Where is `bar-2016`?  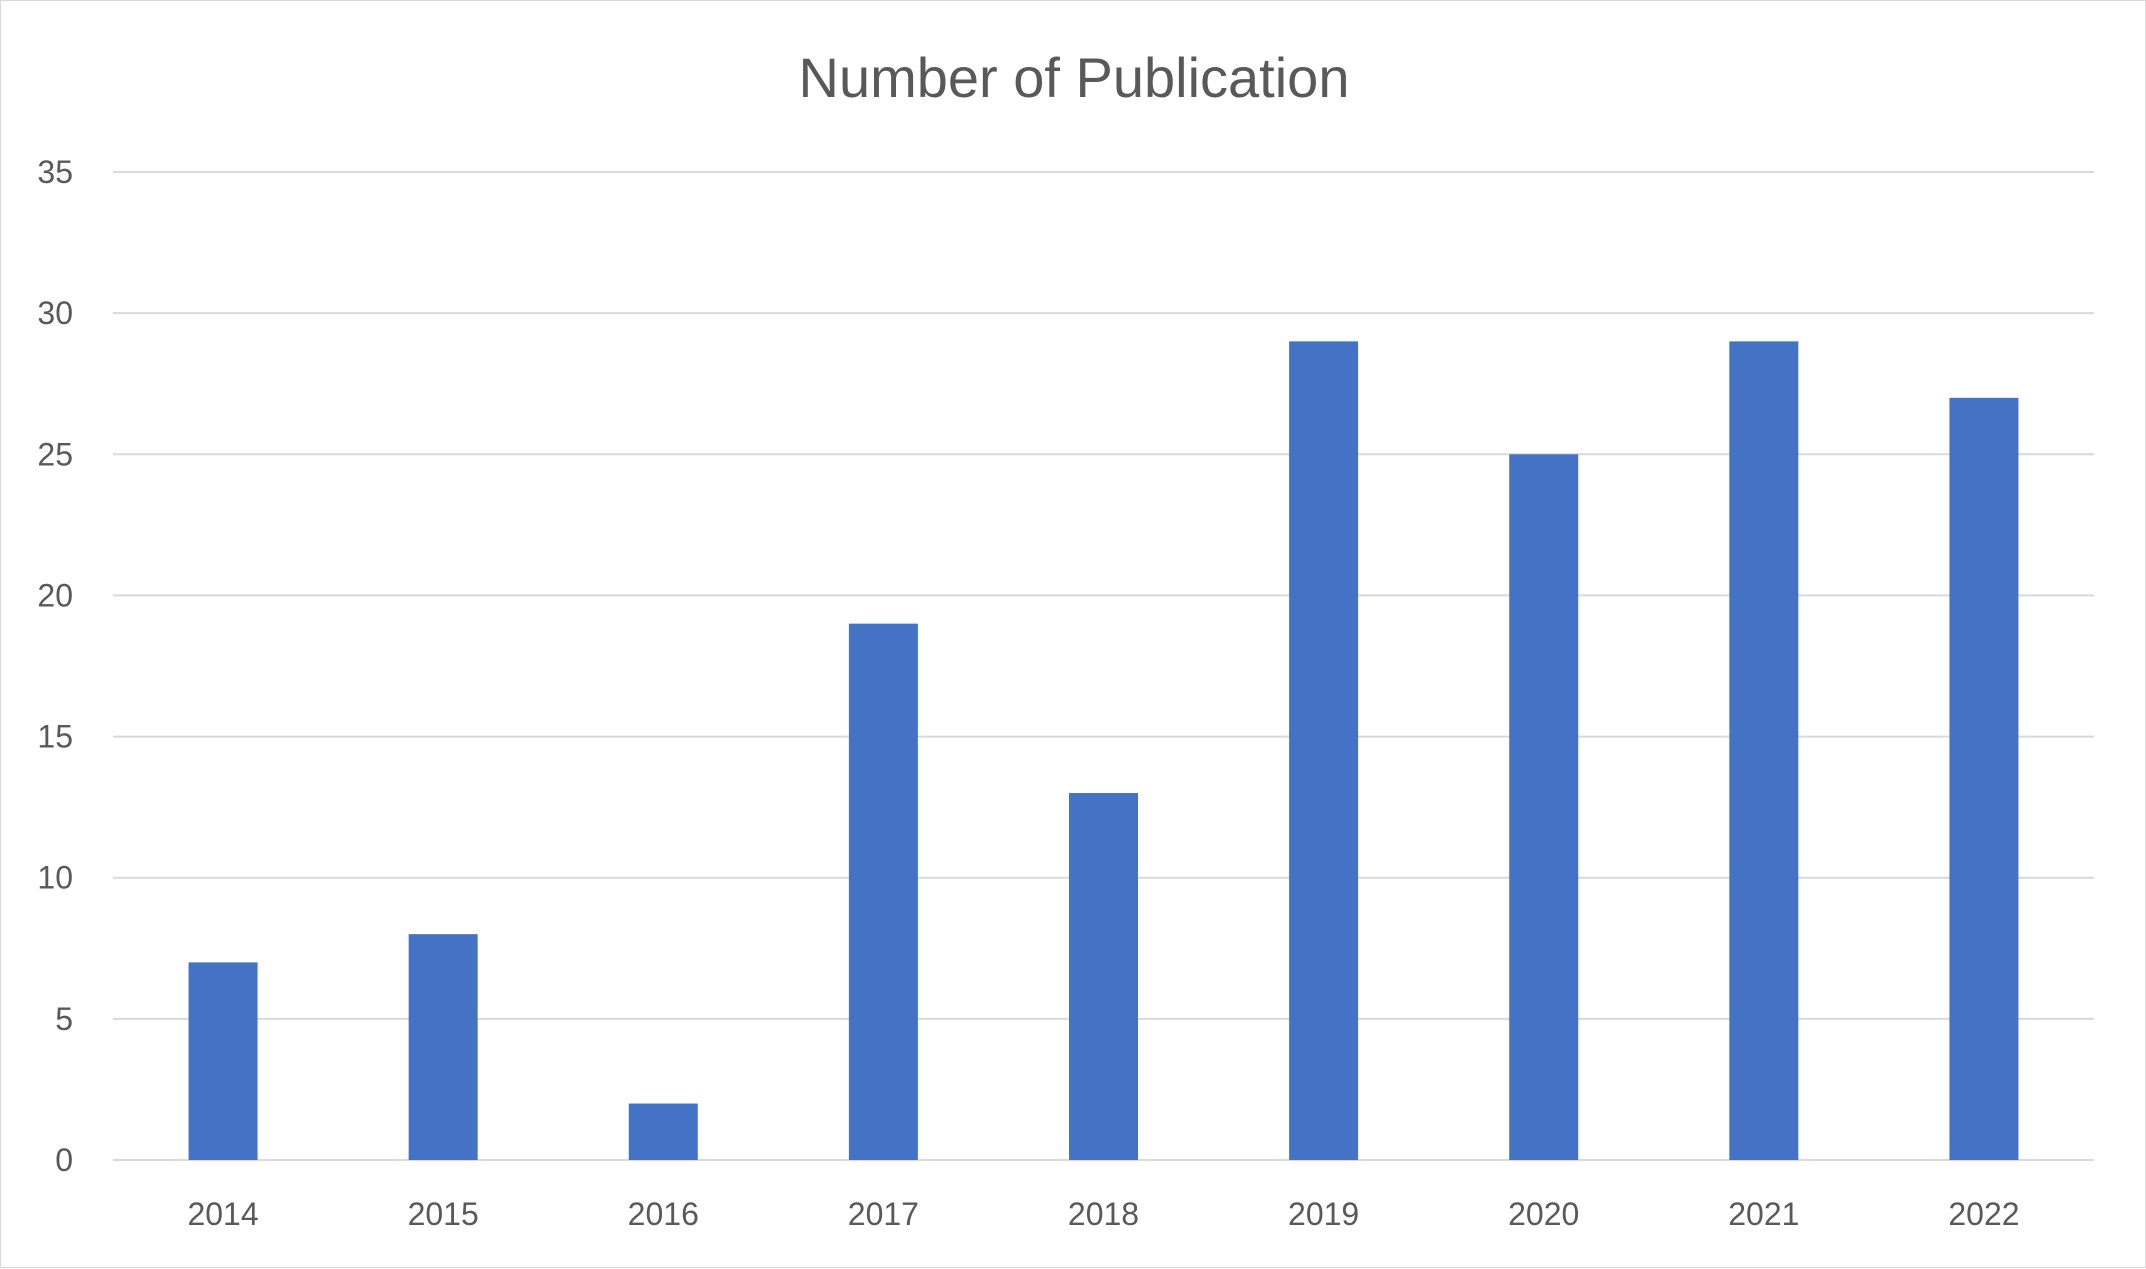
bar-2016 is located at coordinates (663, 1131).